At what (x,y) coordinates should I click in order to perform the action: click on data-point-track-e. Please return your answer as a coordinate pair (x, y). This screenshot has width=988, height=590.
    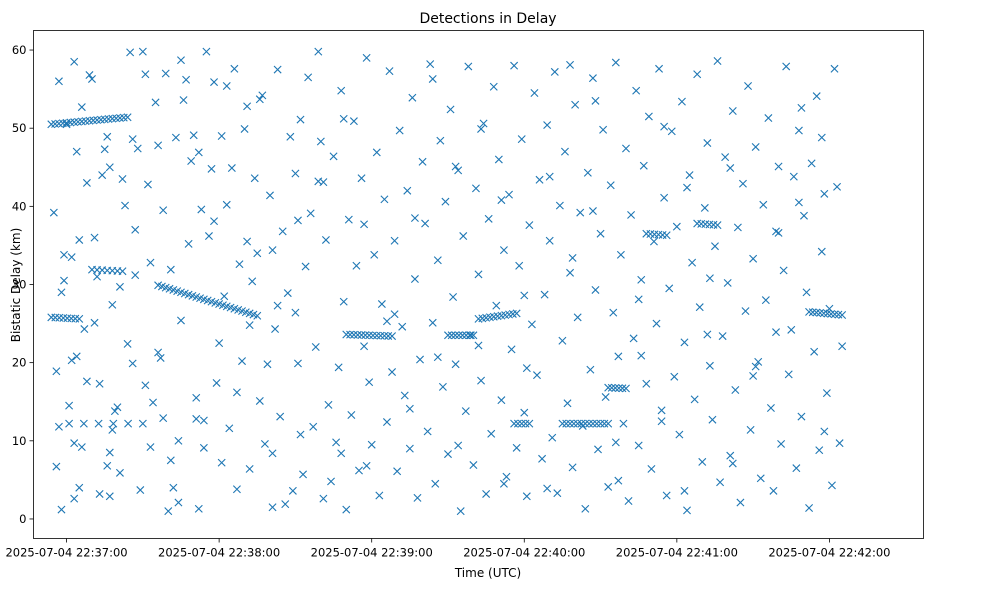
    Looking at the image, I should click on (69, 423).